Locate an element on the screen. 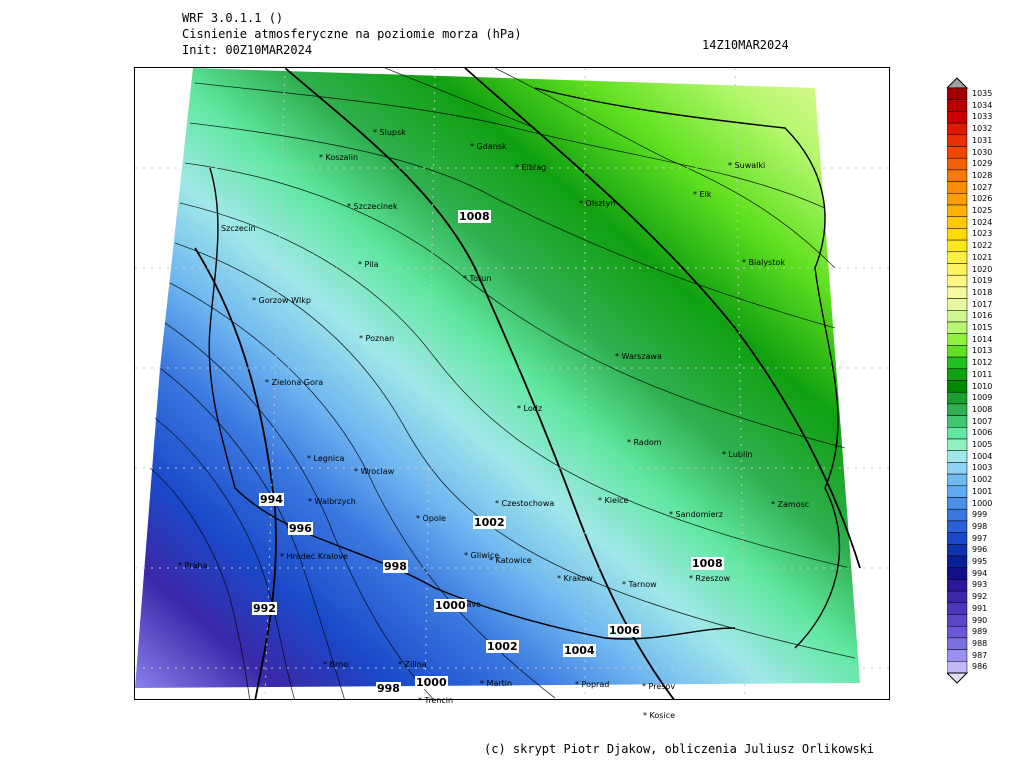  city-label: * Zielona Gora is located at coordinates (294, 382).